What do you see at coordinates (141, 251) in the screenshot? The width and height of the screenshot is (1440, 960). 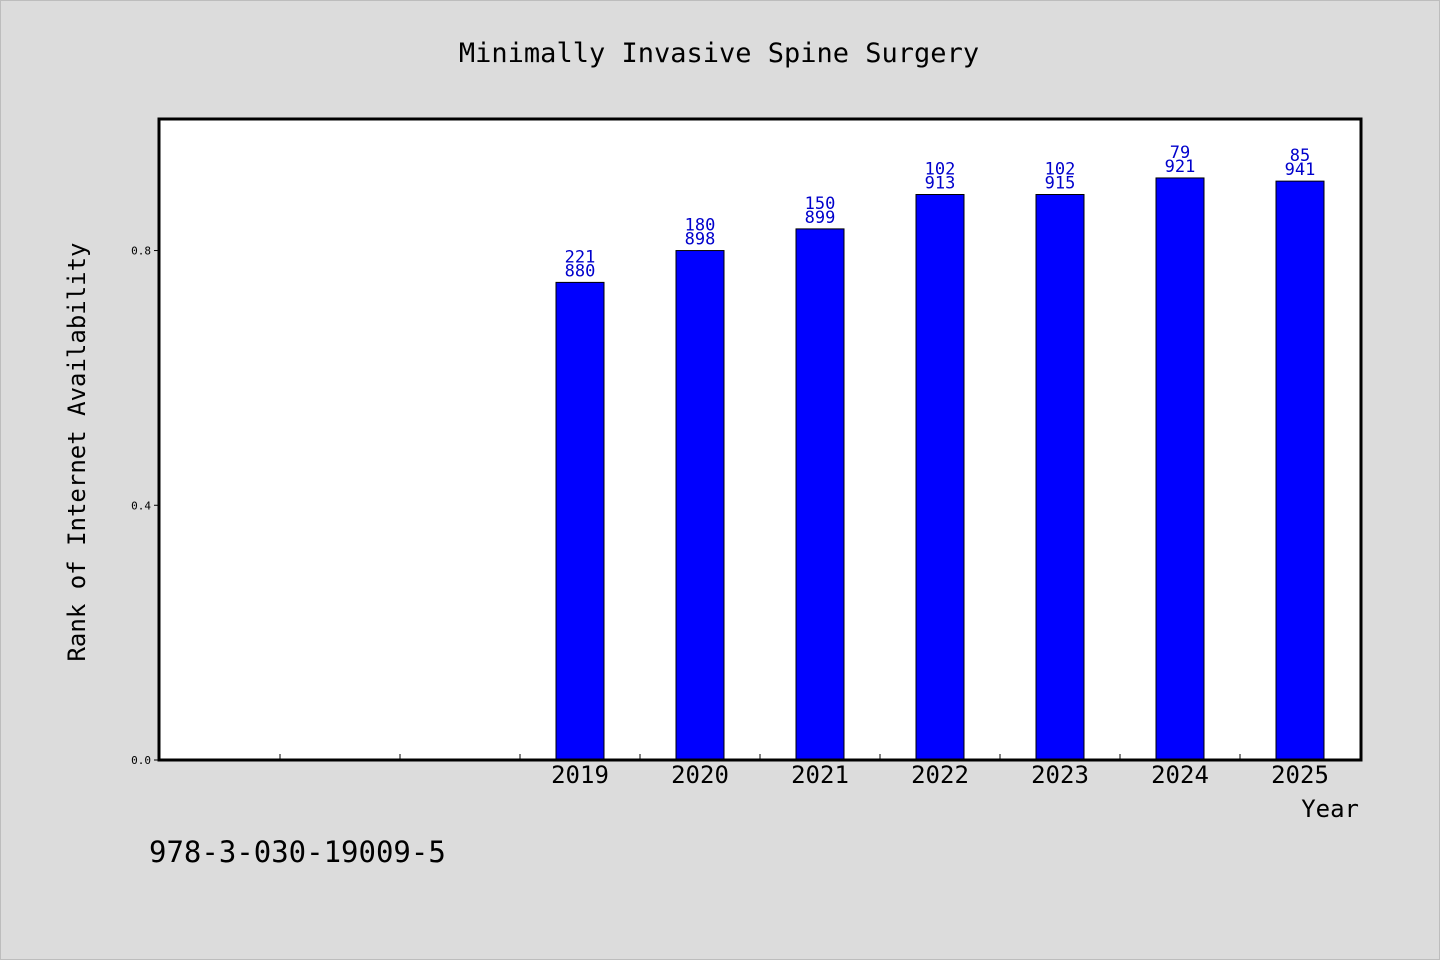 I see `y-tick-label: 0.8` at bounding box center [141, 251].